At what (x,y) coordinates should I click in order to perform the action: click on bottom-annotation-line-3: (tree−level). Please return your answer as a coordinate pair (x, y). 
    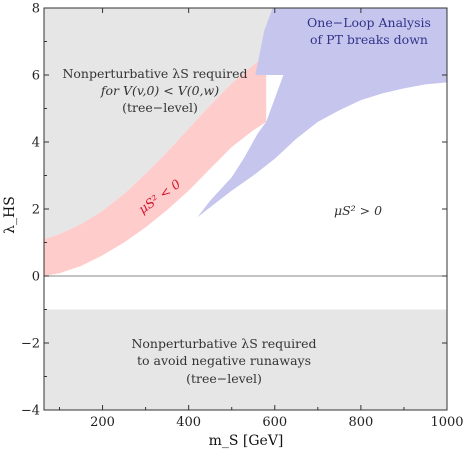
    Looking at the image, I should click on (224, 378).